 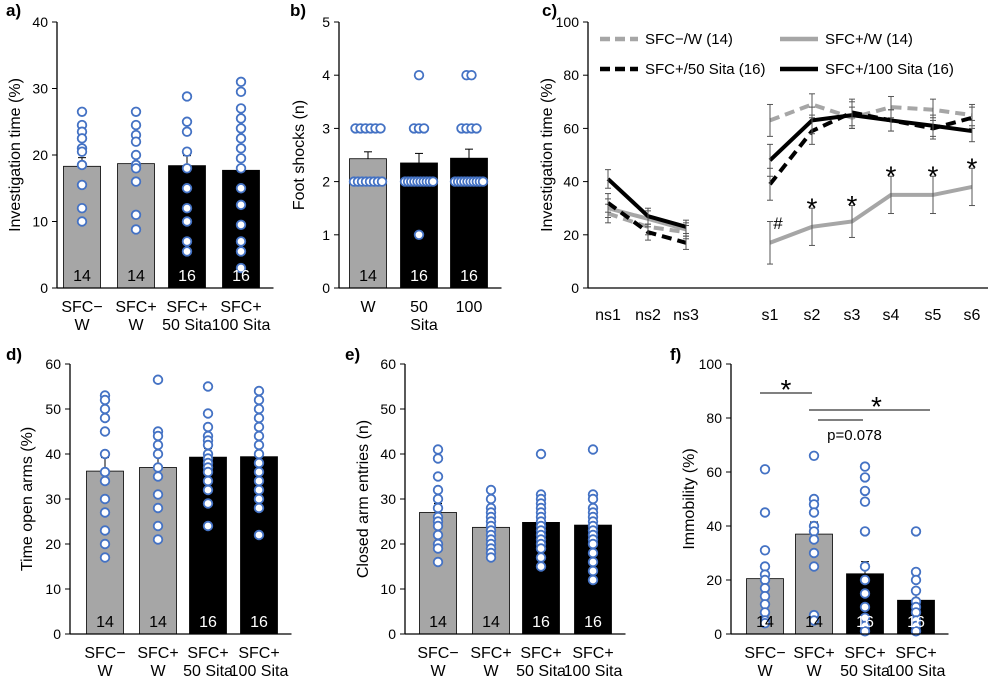 I want to click on x-tick-label: ns2, so click(x=648, y=315).